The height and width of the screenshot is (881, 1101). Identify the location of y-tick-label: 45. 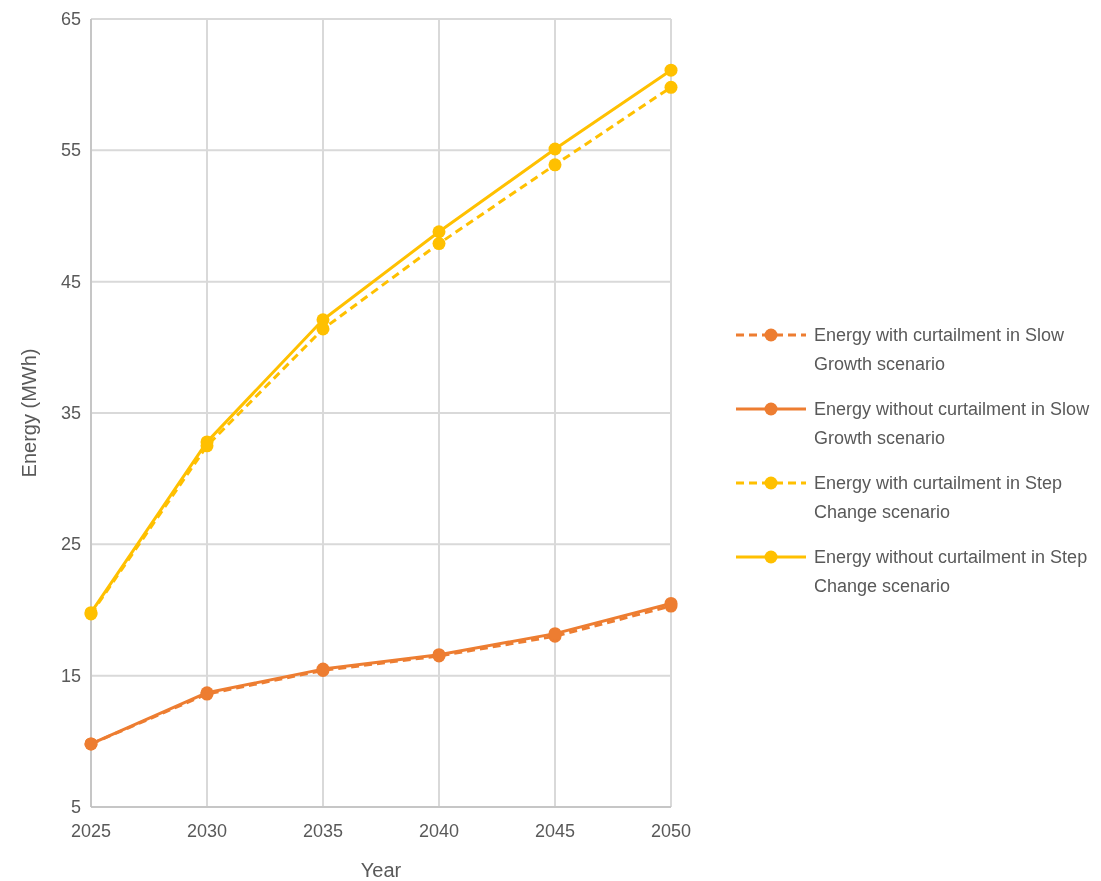
(70, 281).